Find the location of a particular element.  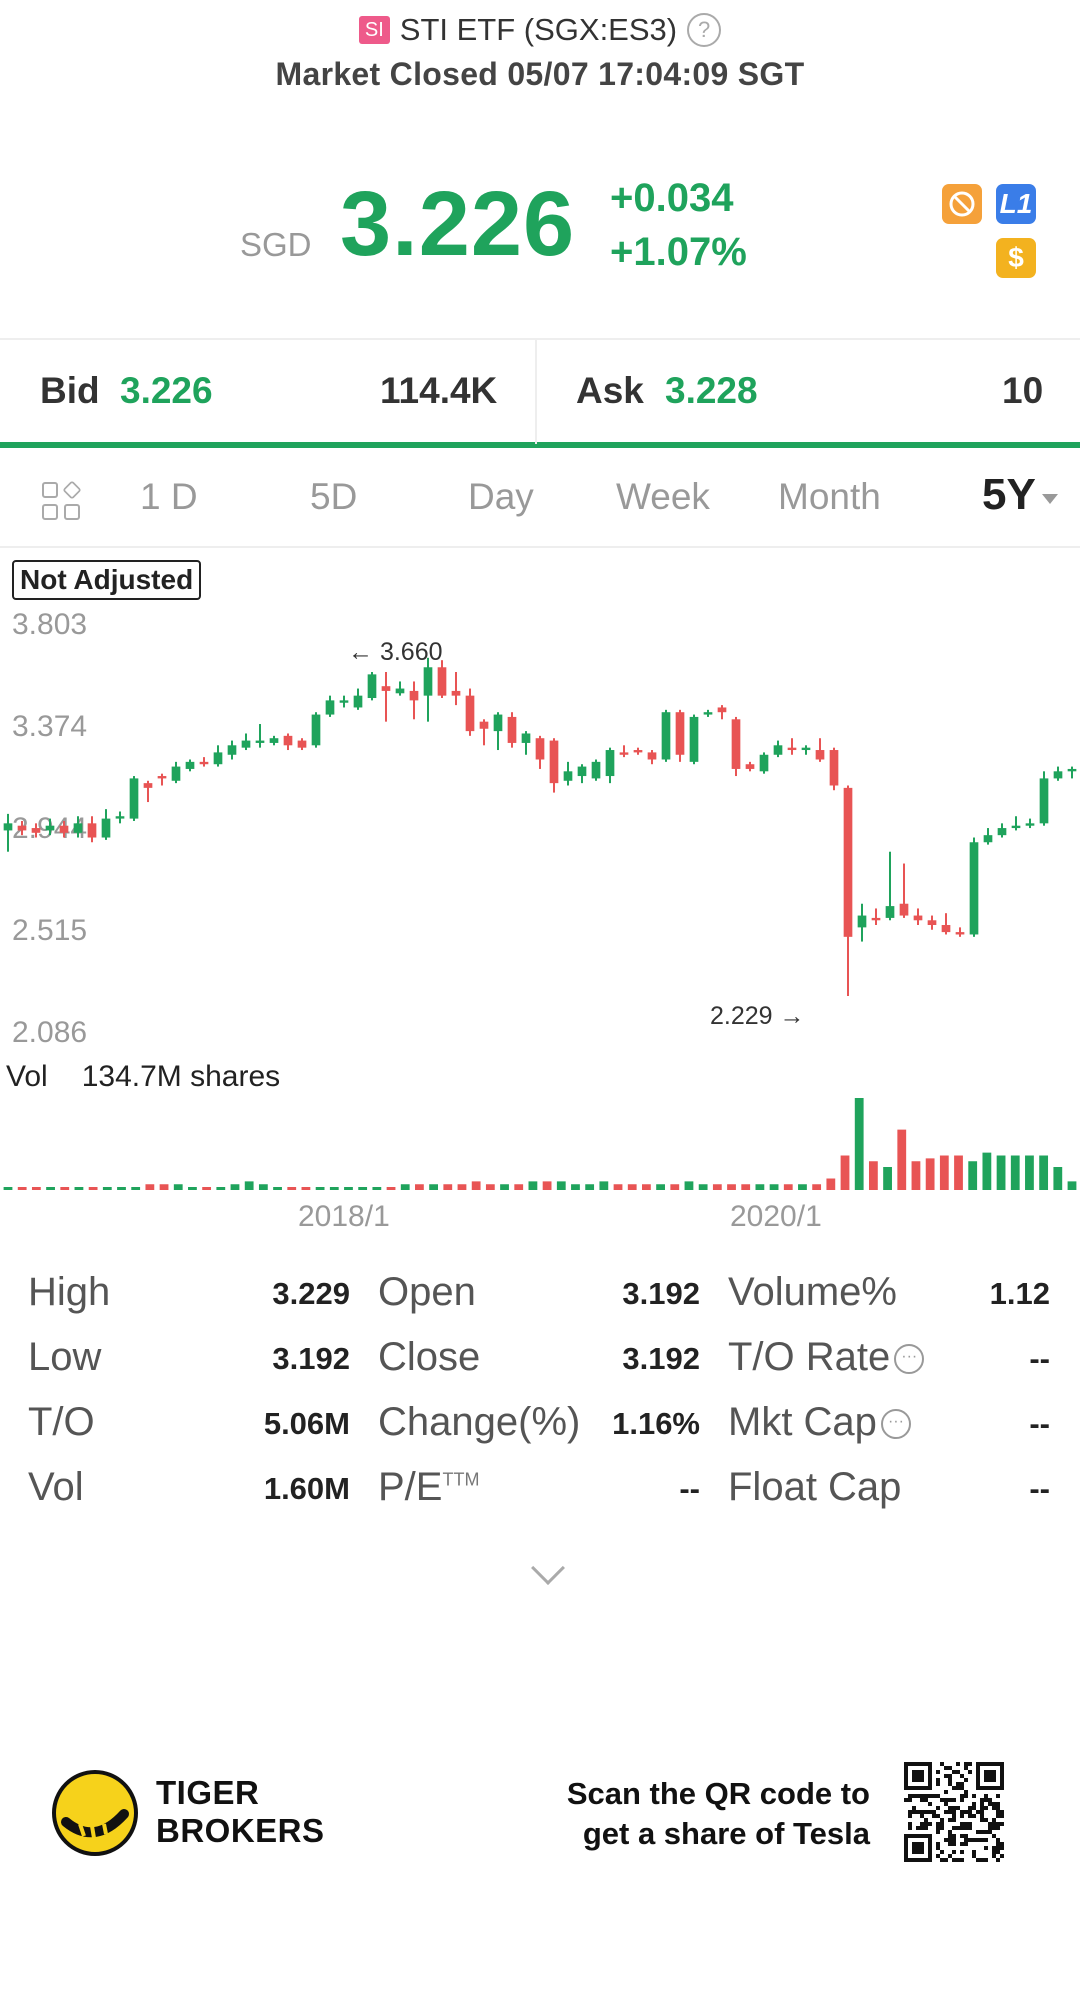

stat-close-value: 3.192 is located at coordinates (661, 1358).